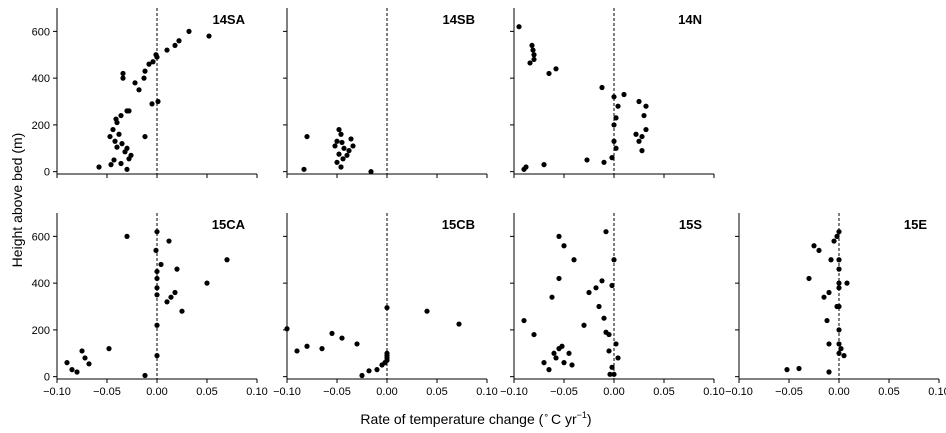 Image resolution: width=946 pixels, height=433 pixels. Describe the element at coordinates (229, 224) in the screenshot. I see `panel-title: 15CA` at that location.